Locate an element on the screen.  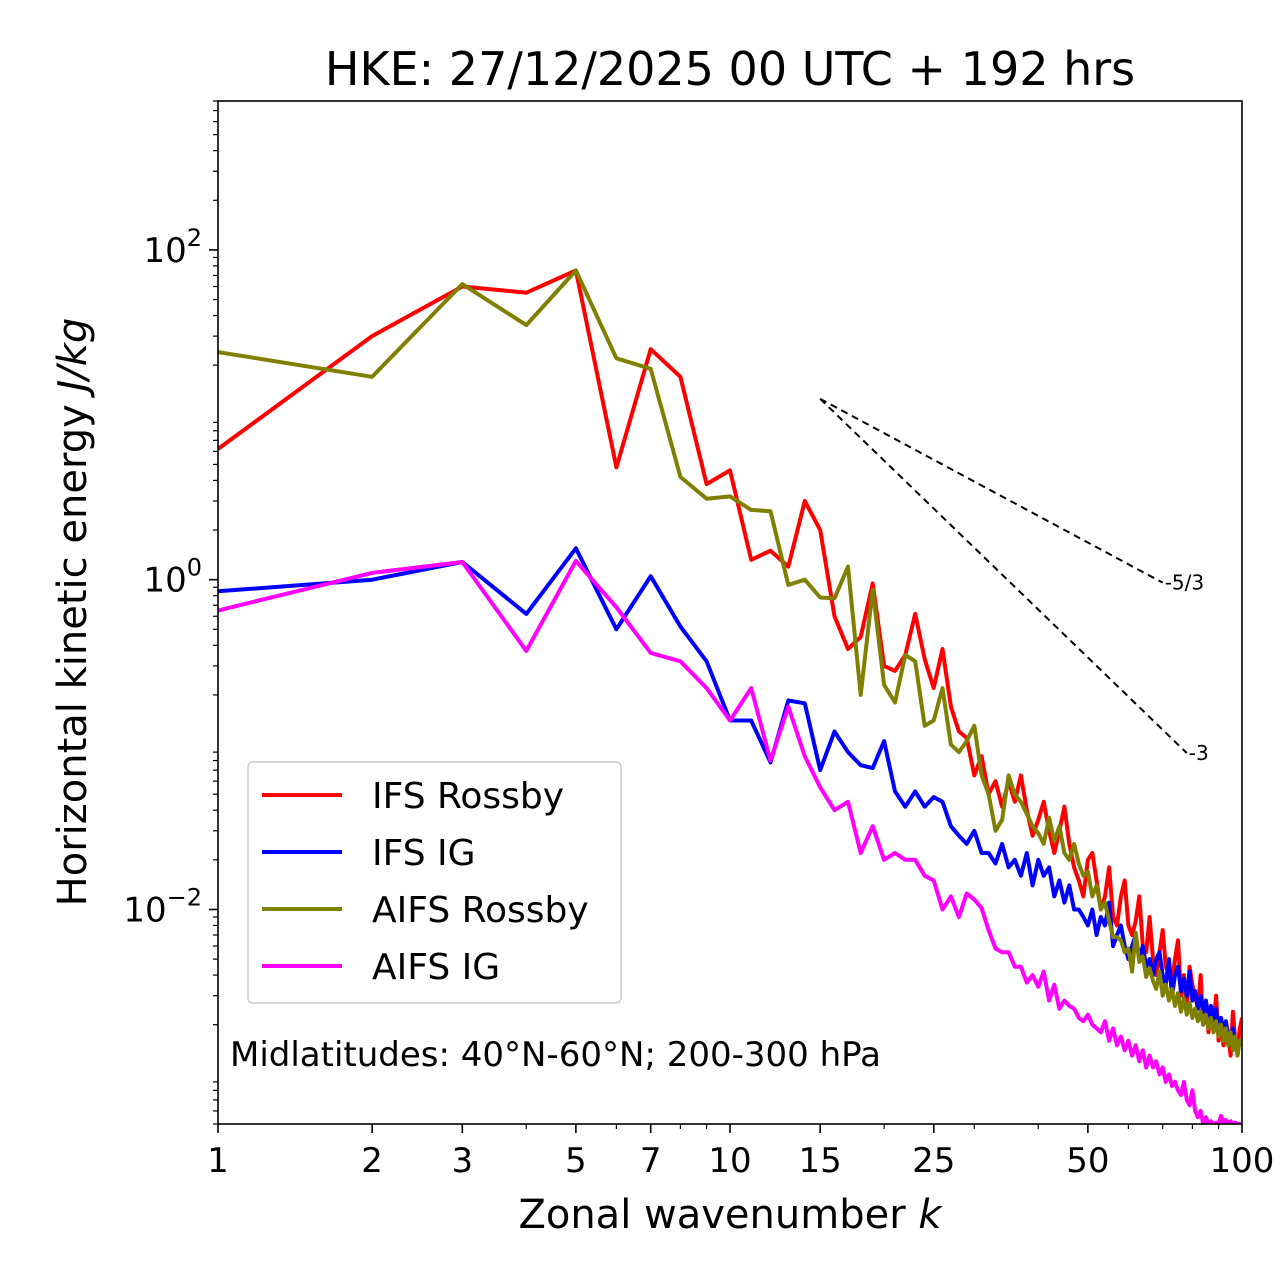
x-axis-label: Zonal wavenumber k is located at coordinates (730, 1215).